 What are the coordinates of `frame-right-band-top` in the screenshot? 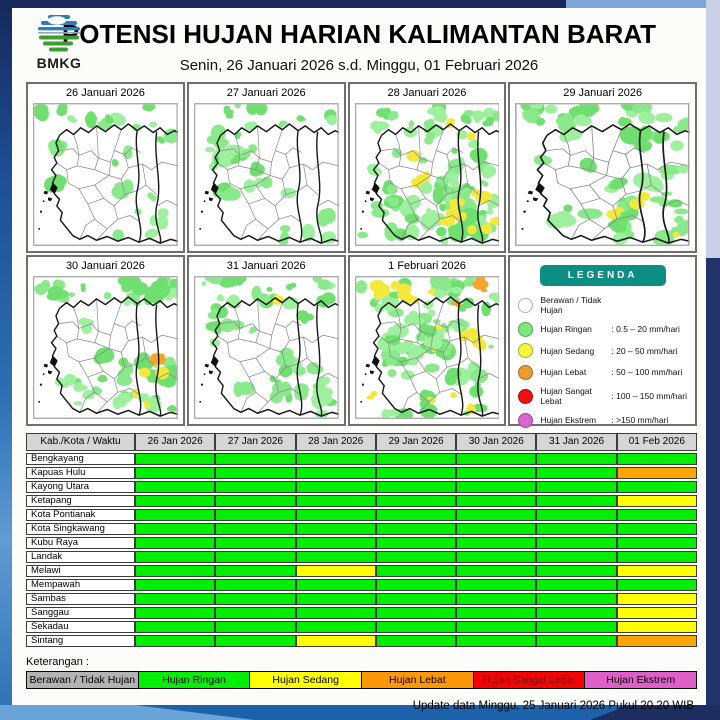 It's located at (713, 129).